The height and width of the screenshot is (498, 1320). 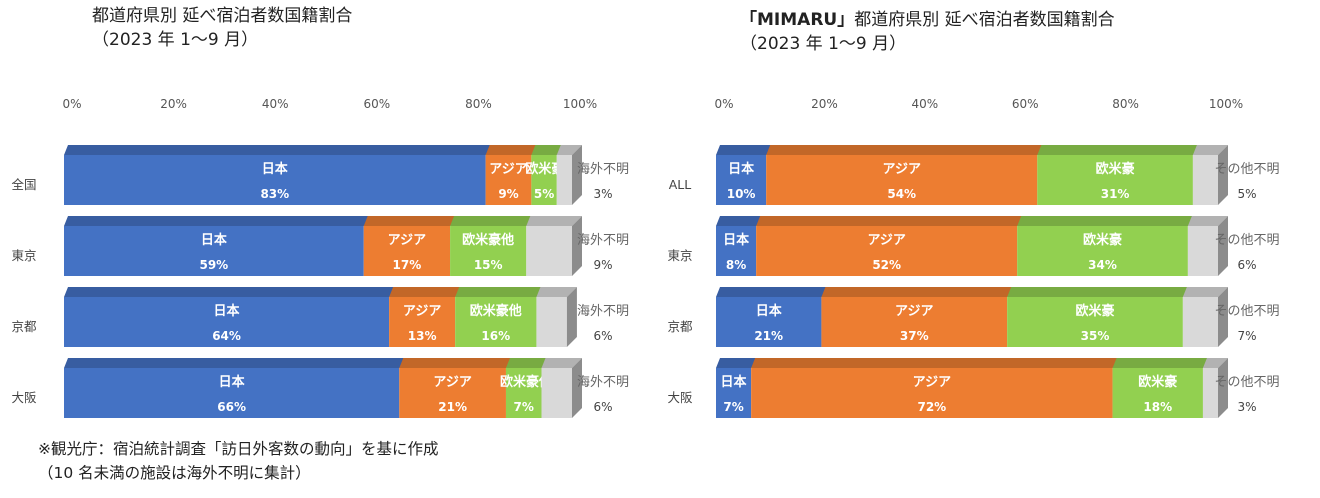 I want to click on data-label: 52%, so click(x=886, y=265).